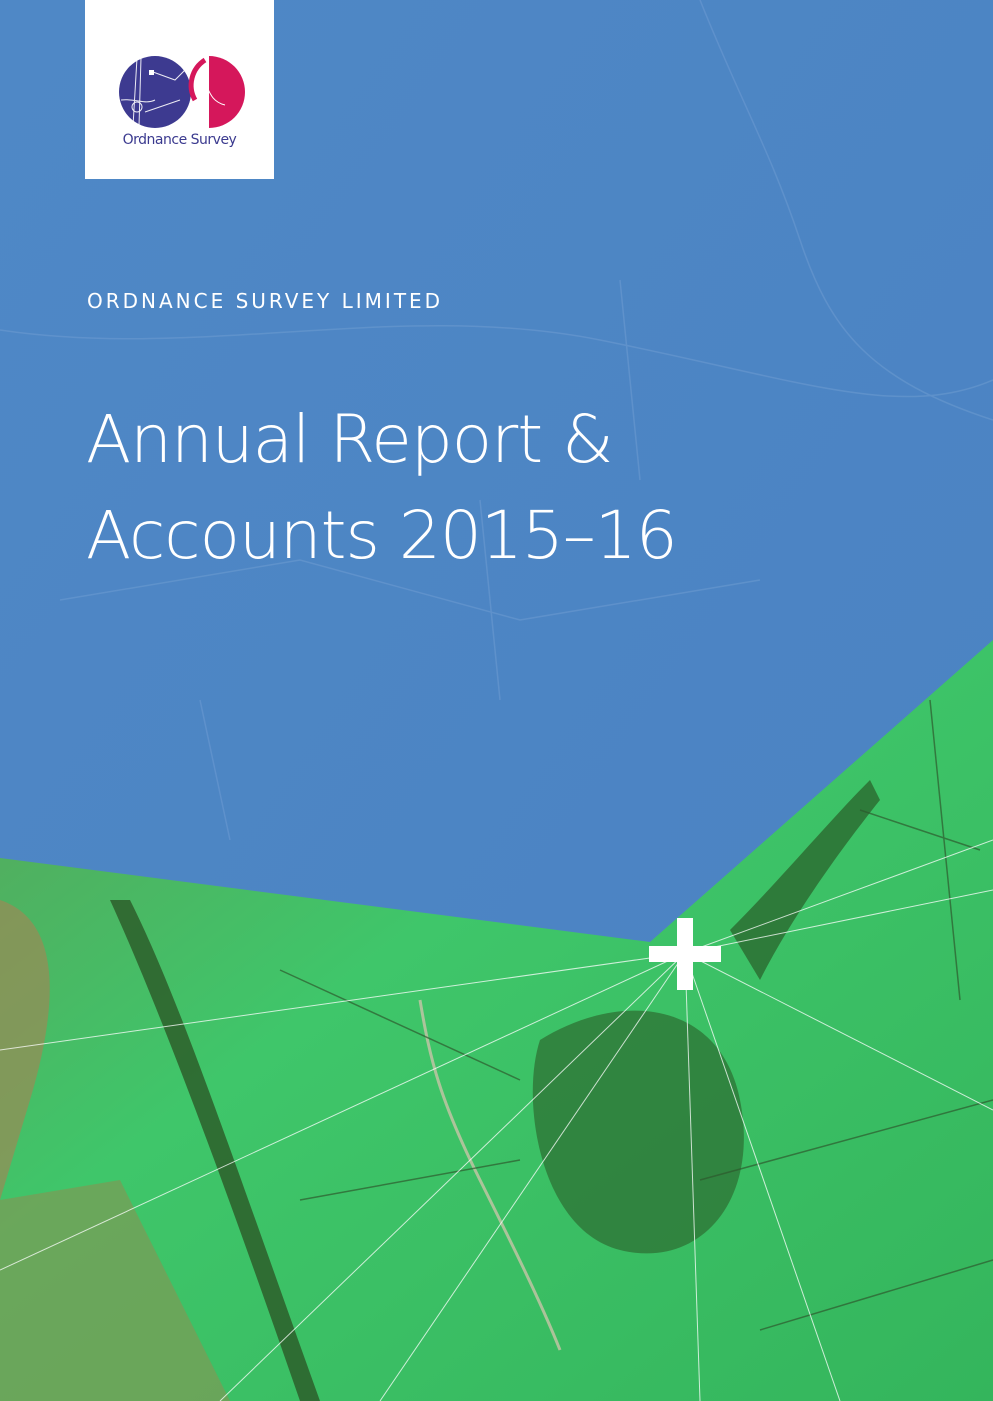 This screenshot has width=993, height=1401. What do you see at coordinates (382, 535) in the screenshot?
I see `title-line-2: Accounts 2015–16` at bounding box center [382, 535].